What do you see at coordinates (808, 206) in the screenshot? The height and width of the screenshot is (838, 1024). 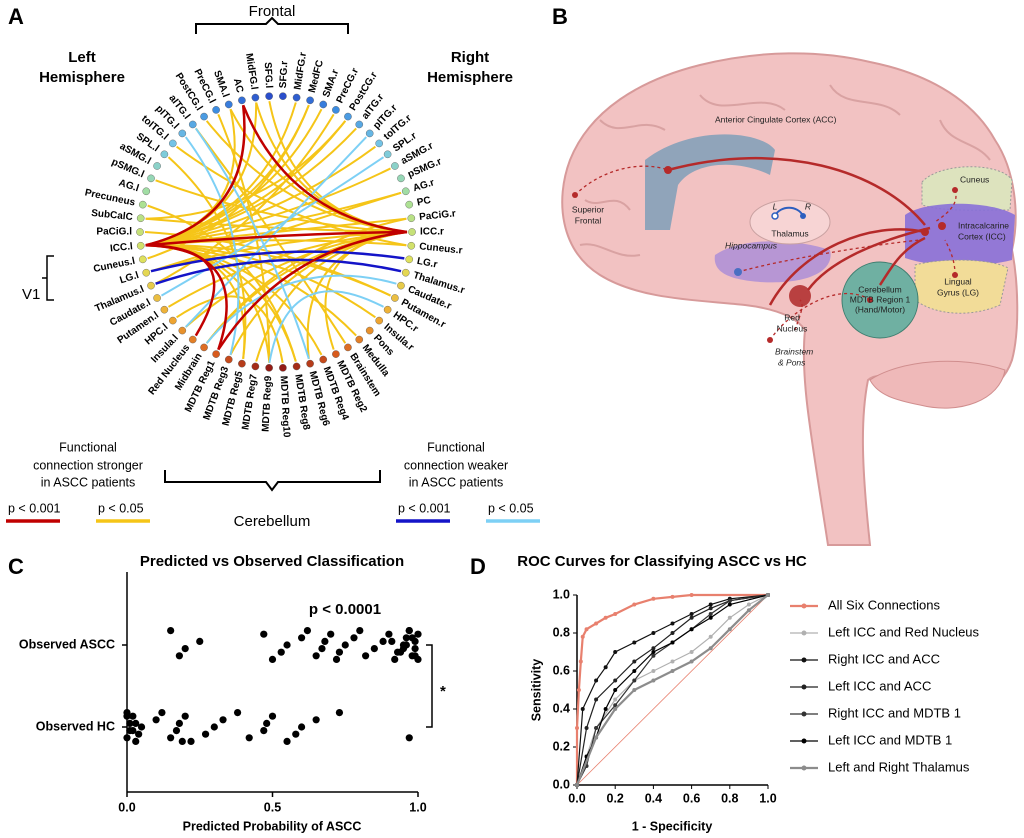 I see `region-label: R` at bounding box center [808, 206].